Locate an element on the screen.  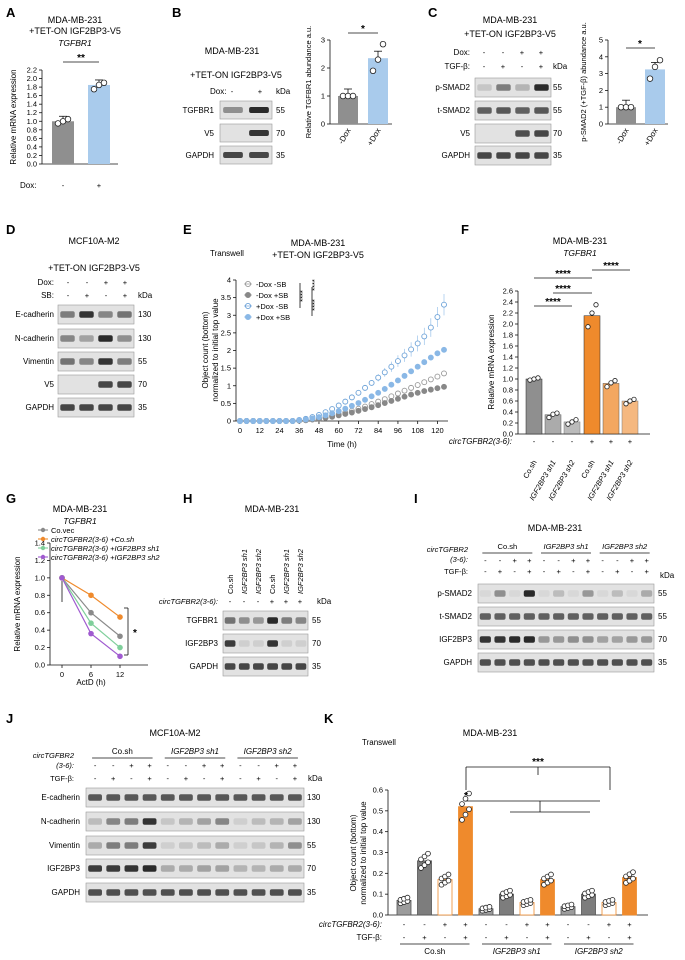
panel-k-sig: * is located at coordinates (466, 796).